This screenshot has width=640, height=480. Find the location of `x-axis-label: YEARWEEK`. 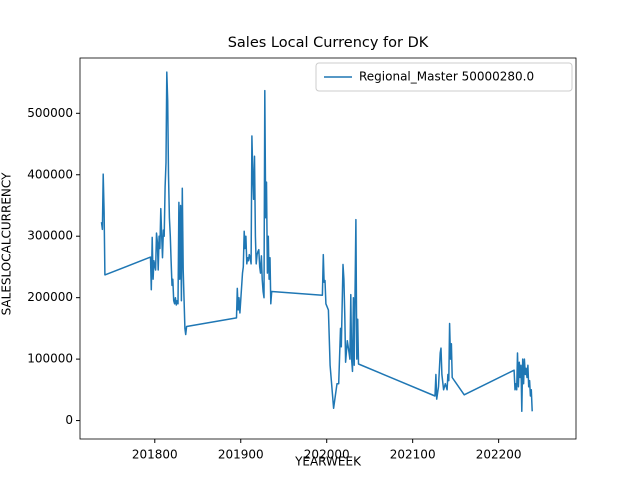

x-axis-label: YEARWEEK is located at coordinates (328, 462).